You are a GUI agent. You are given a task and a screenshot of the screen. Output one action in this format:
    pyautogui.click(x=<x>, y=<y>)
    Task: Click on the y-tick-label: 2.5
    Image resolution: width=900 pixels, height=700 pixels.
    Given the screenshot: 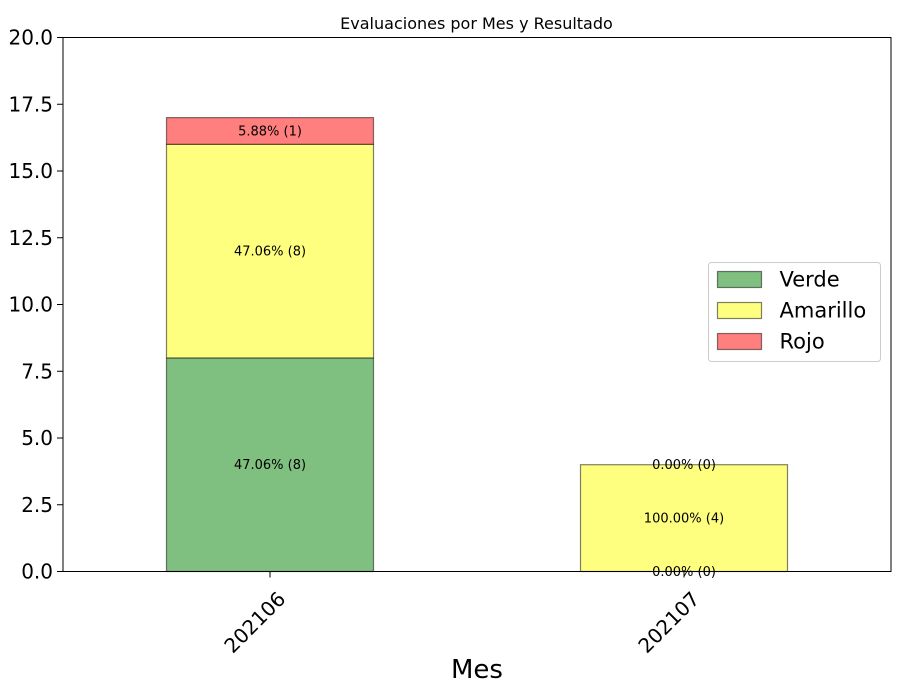 What is the action you would take?
    pyautogui.click(x=37, y=505)
    